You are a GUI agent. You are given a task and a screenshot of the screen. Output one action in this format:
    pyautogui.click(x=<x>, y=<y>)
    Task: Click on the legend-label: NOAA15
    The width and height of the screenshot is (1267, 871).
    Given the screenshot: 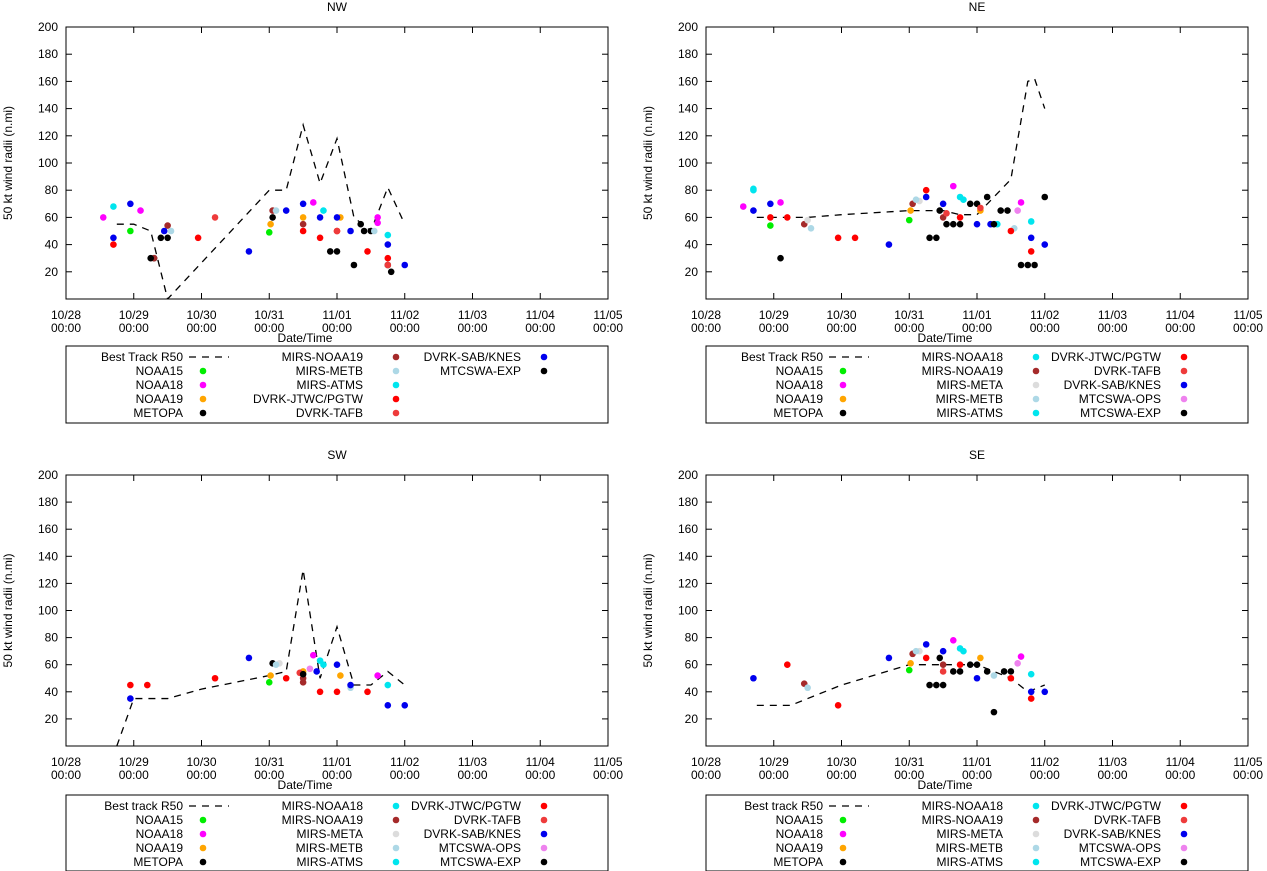 What is the action you would take?
    pyautogui.click(x=160, y=371)
    